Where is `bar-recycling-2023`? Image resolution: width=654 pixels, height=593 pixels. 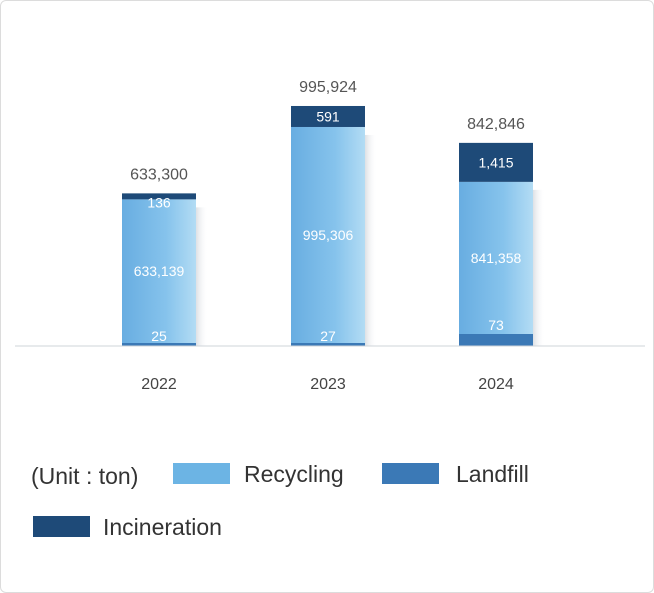
bar-recycling-2023 is located at coordinates (328, 234).